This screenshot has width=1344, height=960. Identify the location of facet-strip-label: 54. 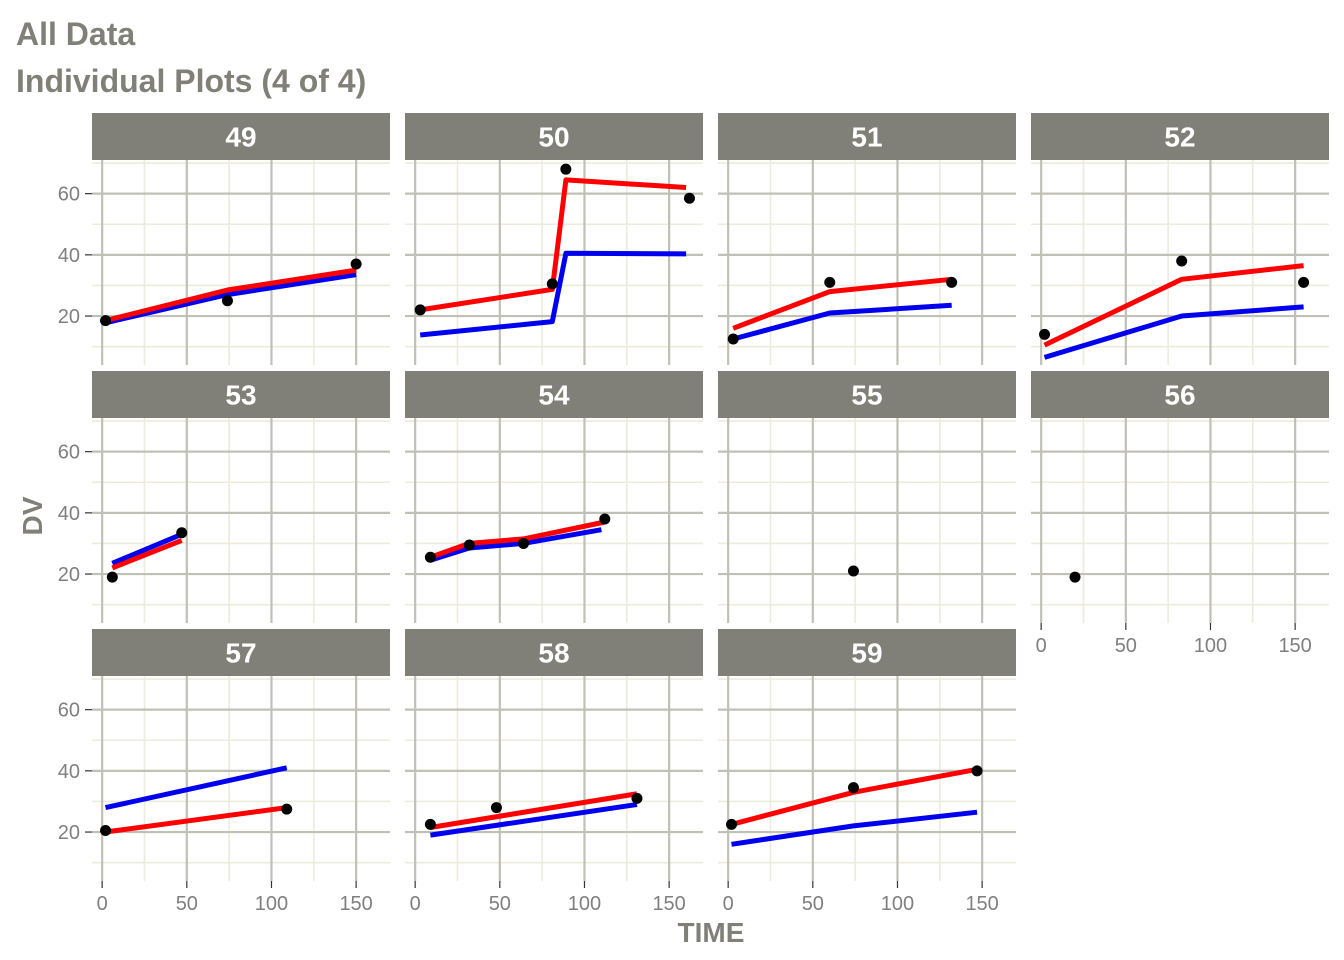
(554, 395).